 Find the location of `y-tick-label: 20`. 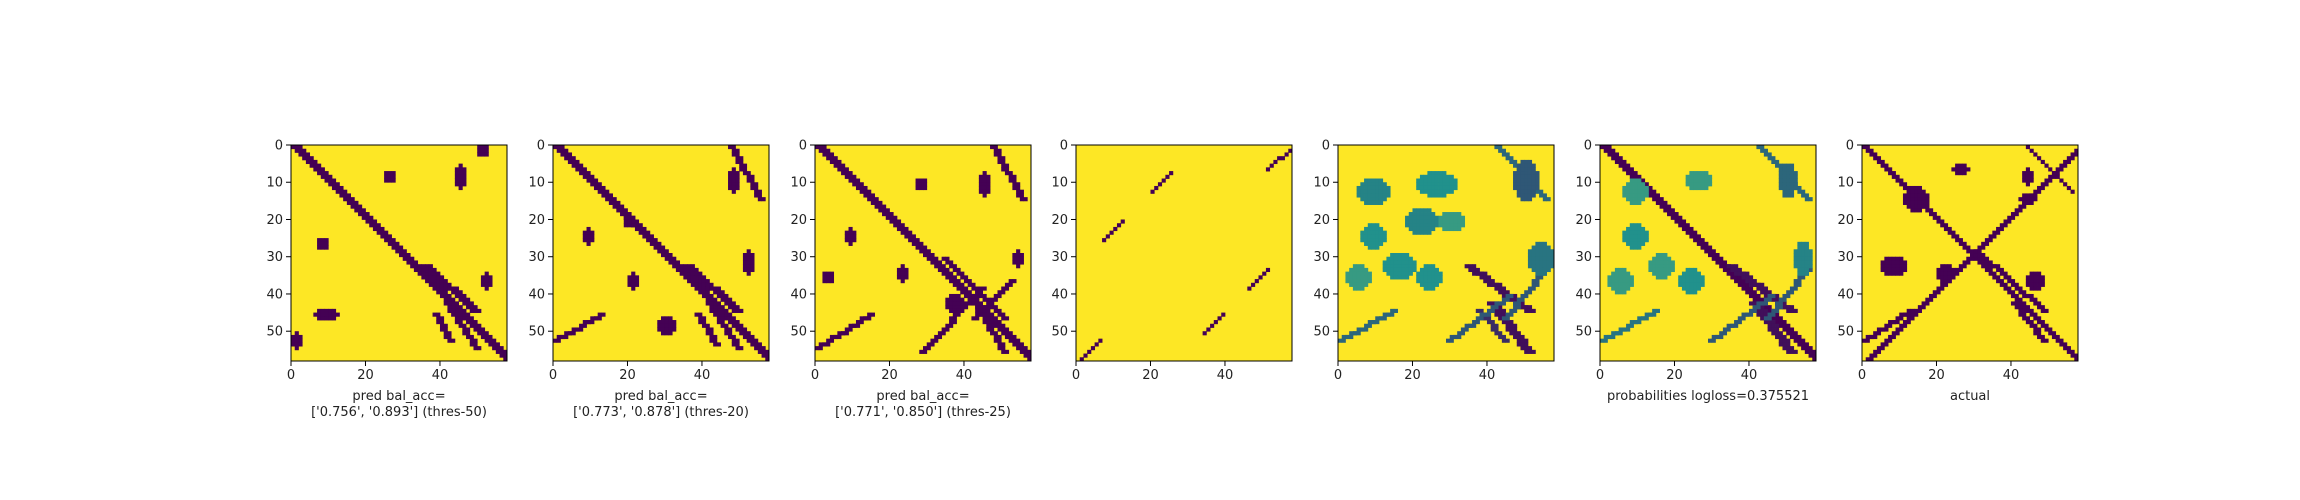

y-tick-label: 20 is located at coordinates (274, 220).